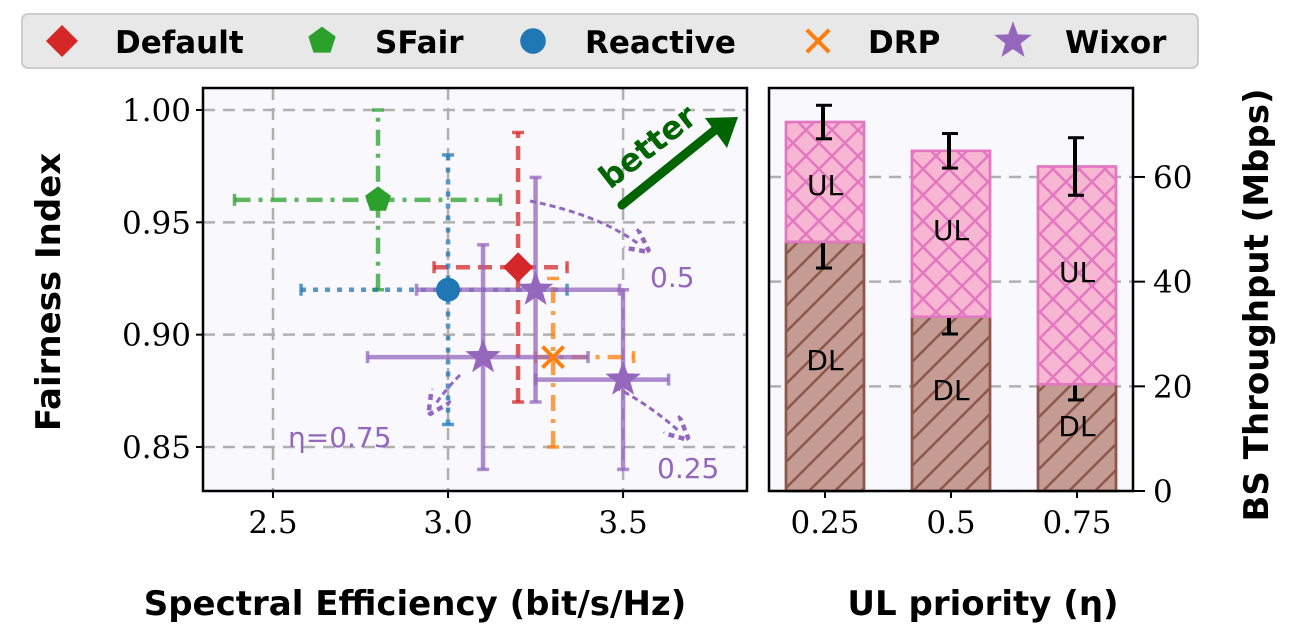 The height and width of the screenshot is (644, 1294). What do you see at coordinates (982, 604) in the screenshot?
I see `x-axis-label-right: UL priority (η)` at bounding box center [982, 604].